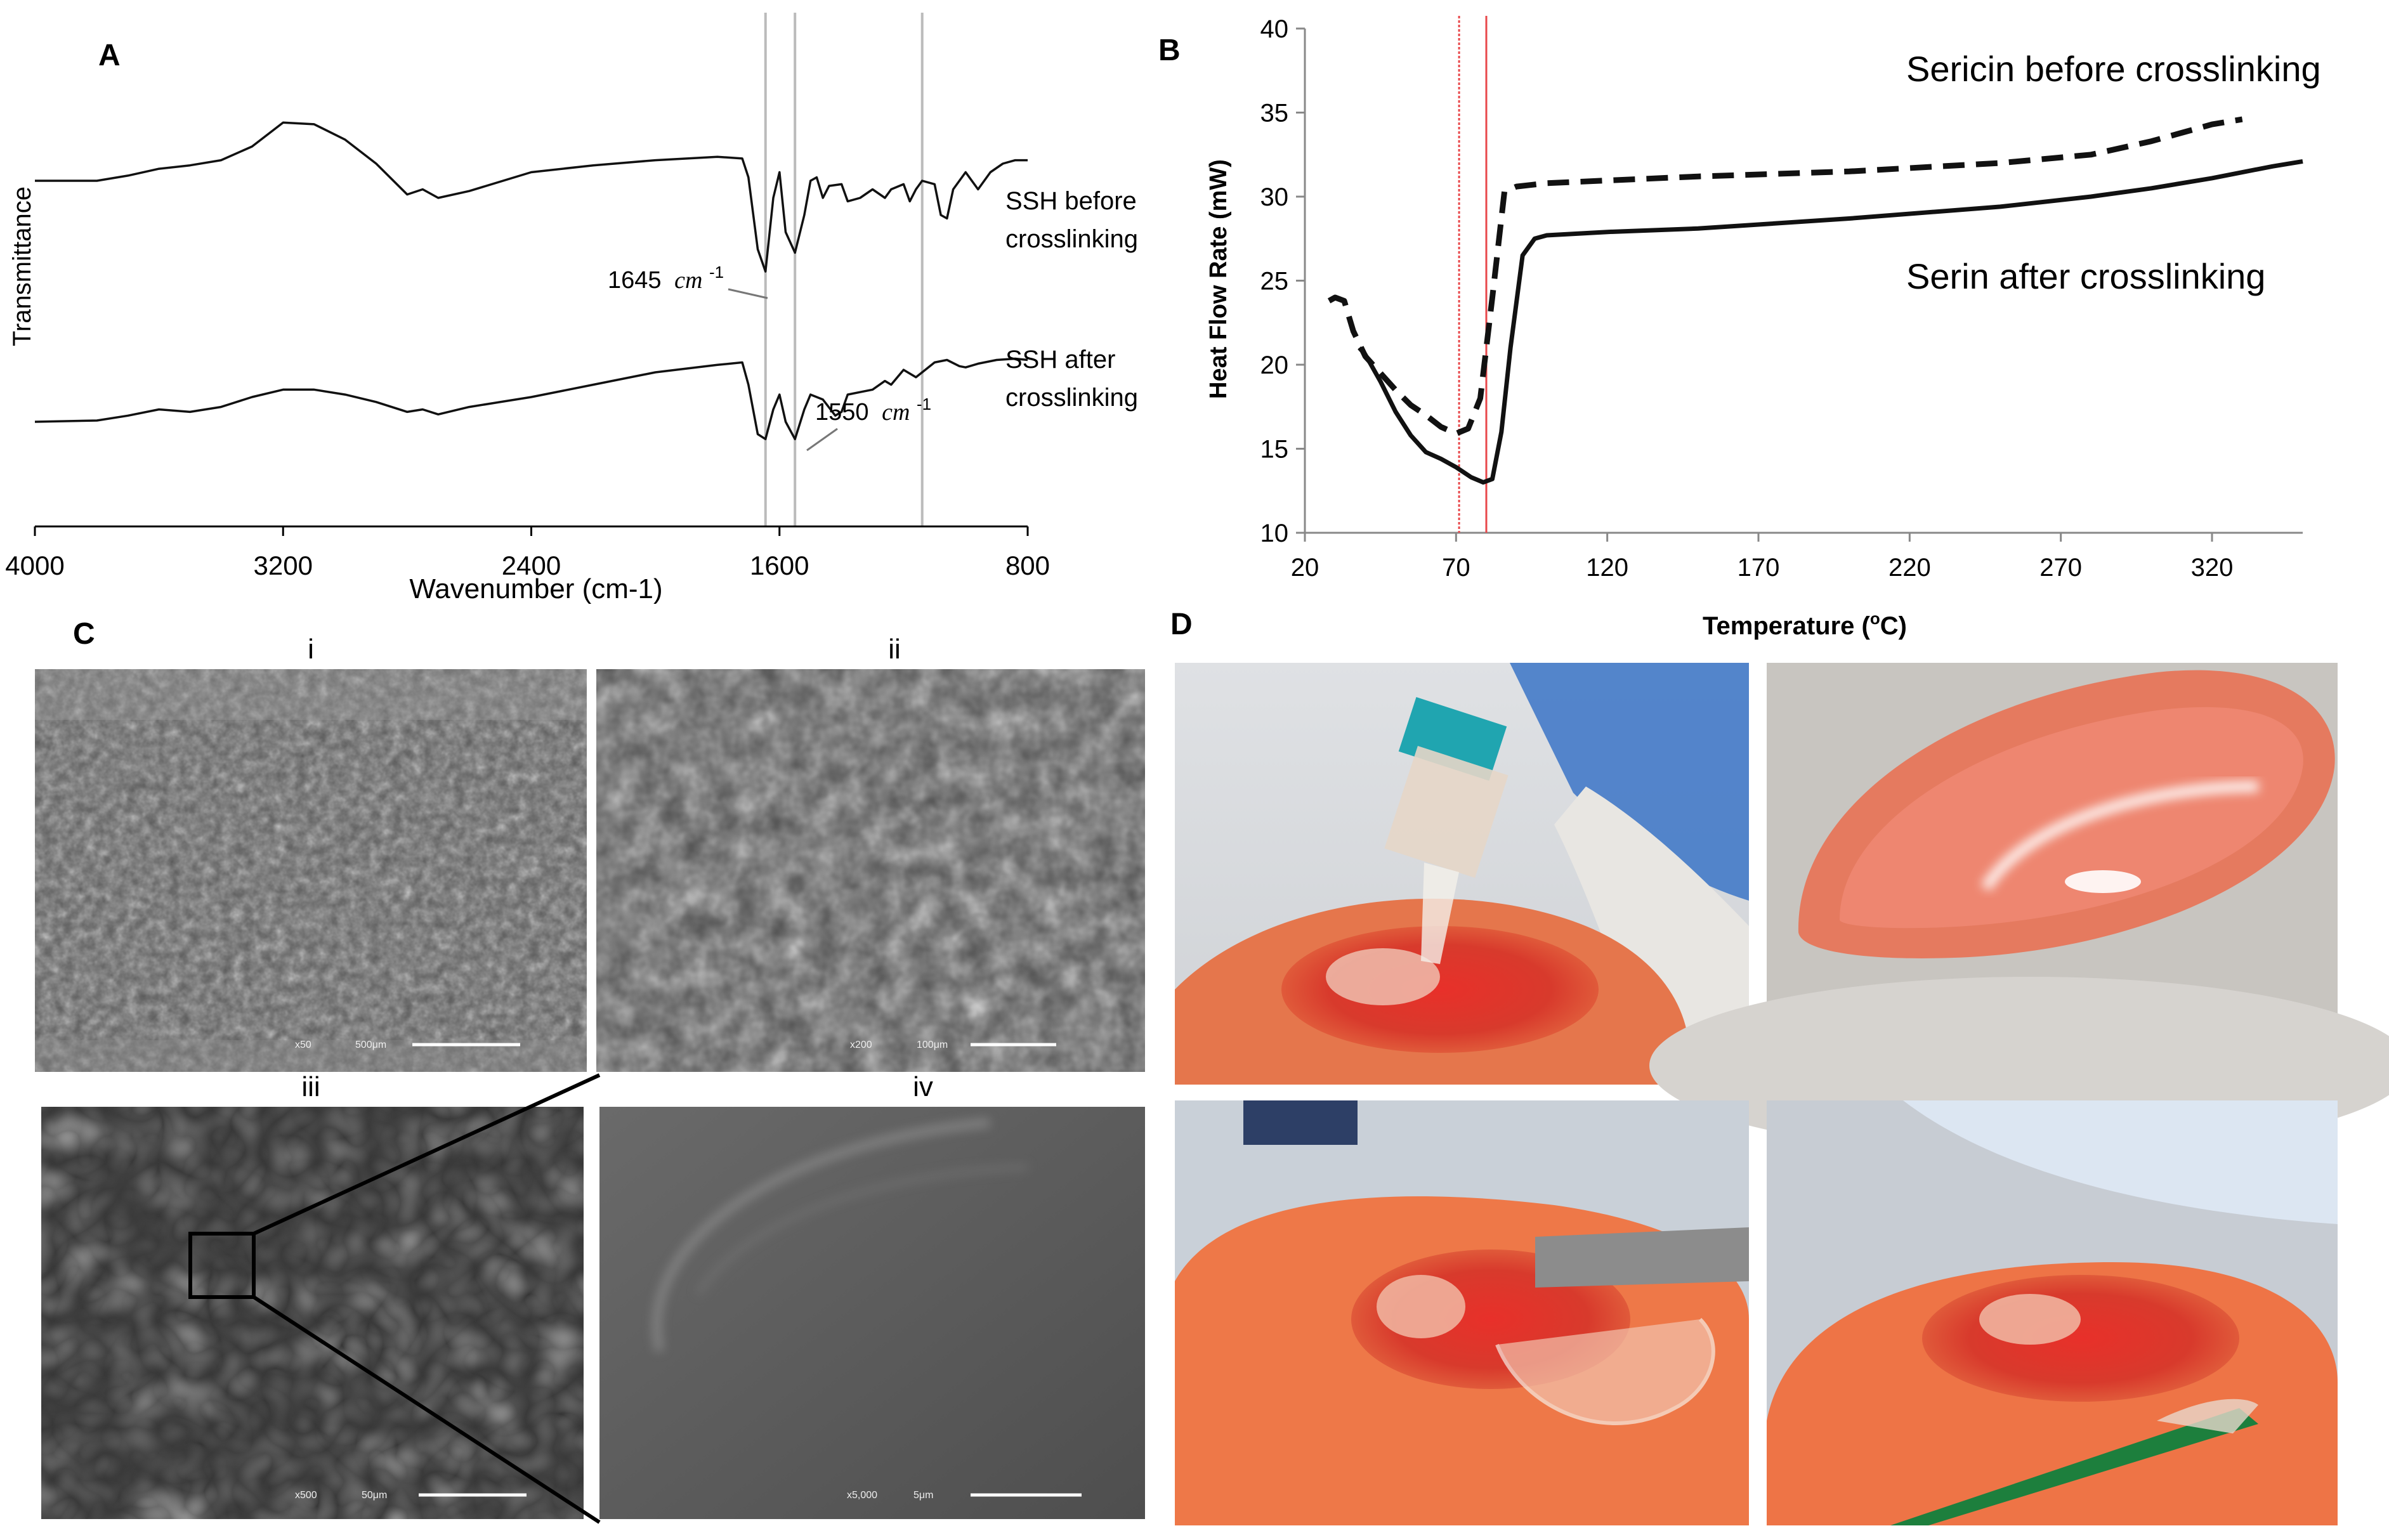 This screenshot has width=2389, height=1540. Describe the element at coordinates (531, 281) in the screenshot. I see `ftir-series` at that location.